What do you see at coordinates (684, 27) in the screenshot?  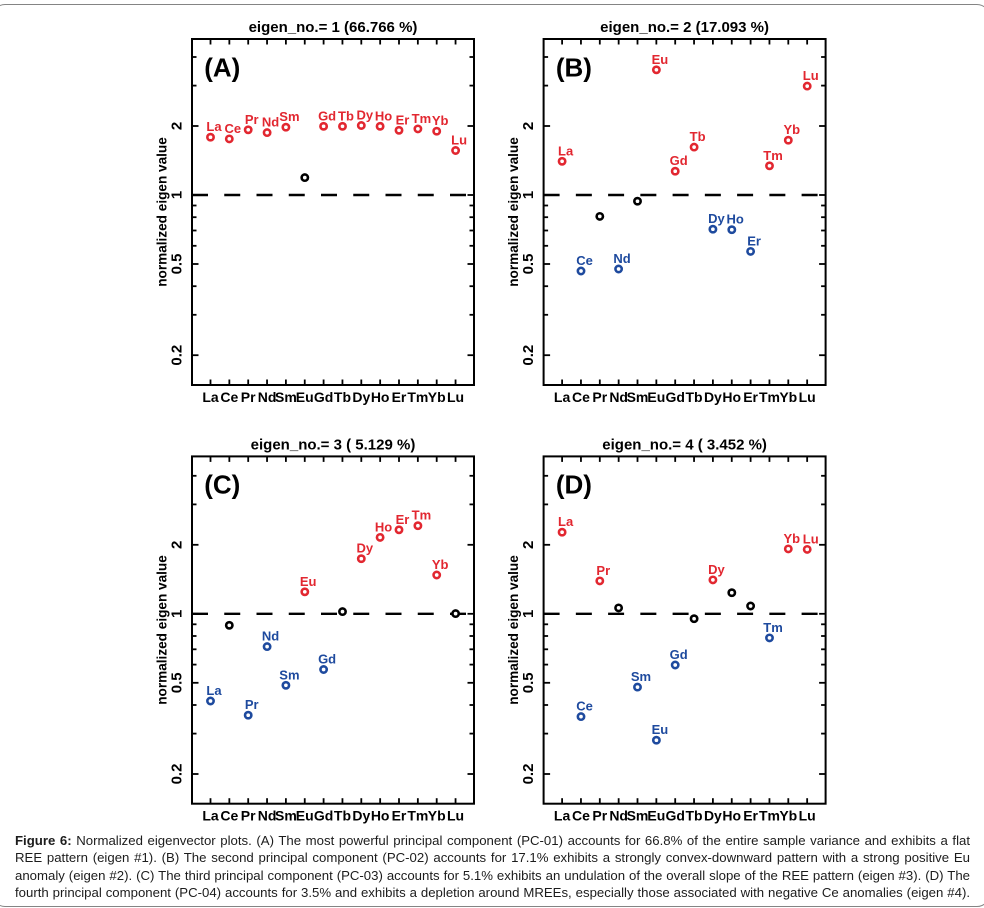 I see `svg-text: eigen_no.= 2 (17.093 %)` at bounding box center [684, 27].